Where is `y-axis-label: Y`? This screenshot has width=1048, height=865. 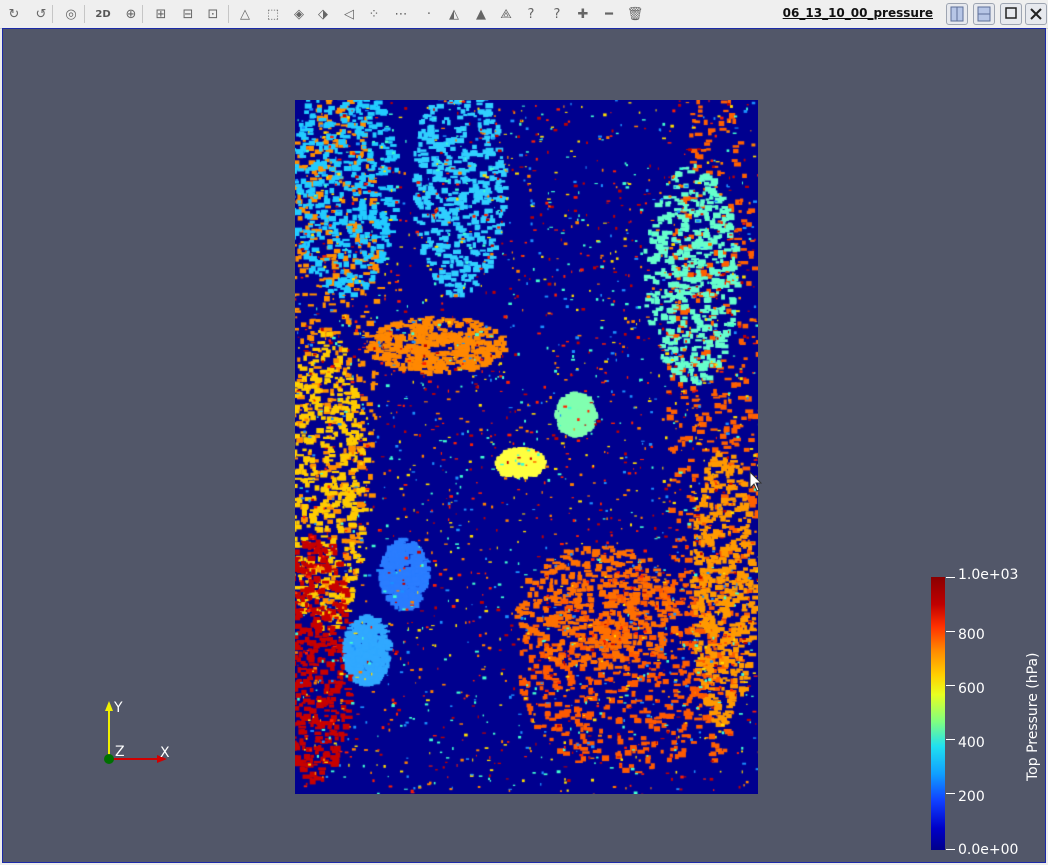
y-axis-label: Y is located at coordinates (118, 708).